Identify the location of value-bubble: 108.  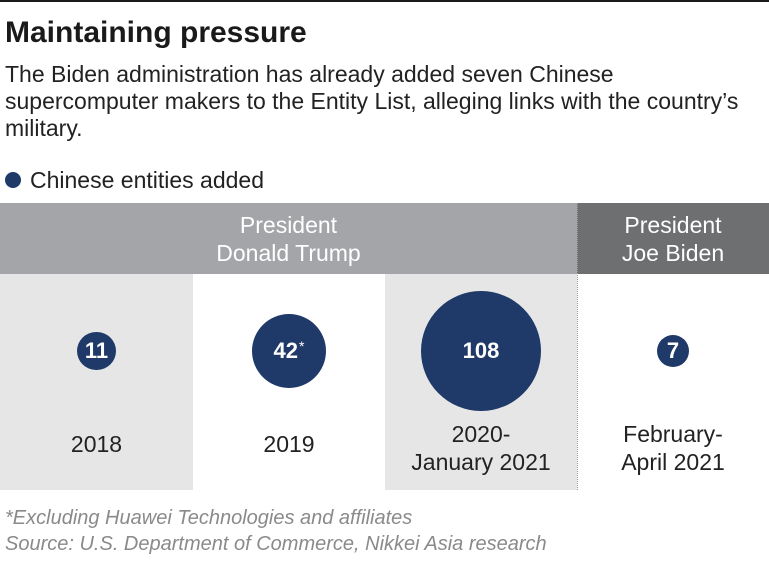
(481, 351).